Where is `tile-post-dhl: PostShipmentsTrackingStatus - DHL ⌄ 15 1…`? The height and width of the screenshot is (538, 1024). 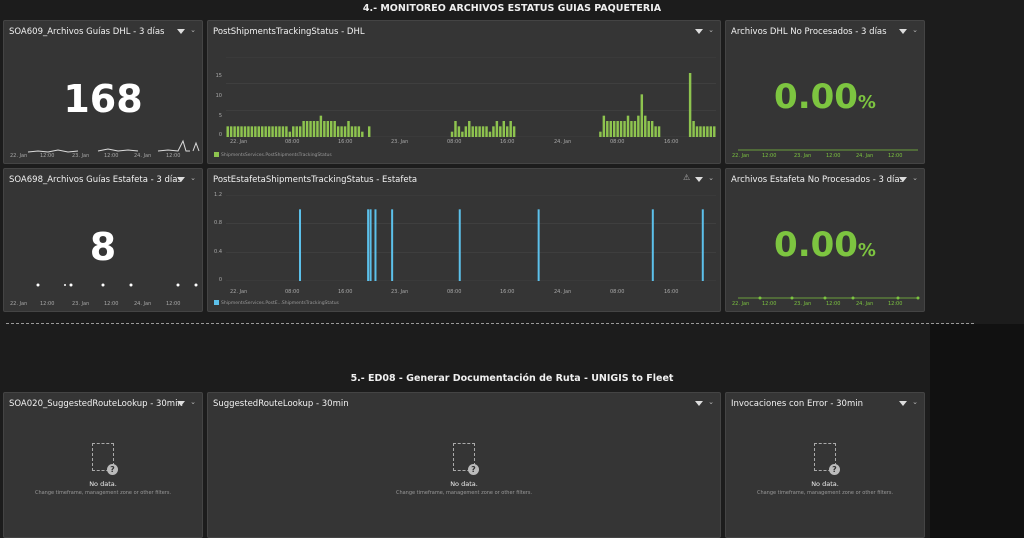
tile-post-dhl: PostShipmentsTrackingStatus - DHL ⌄ 15 1… is located at coordinates (464, 92).